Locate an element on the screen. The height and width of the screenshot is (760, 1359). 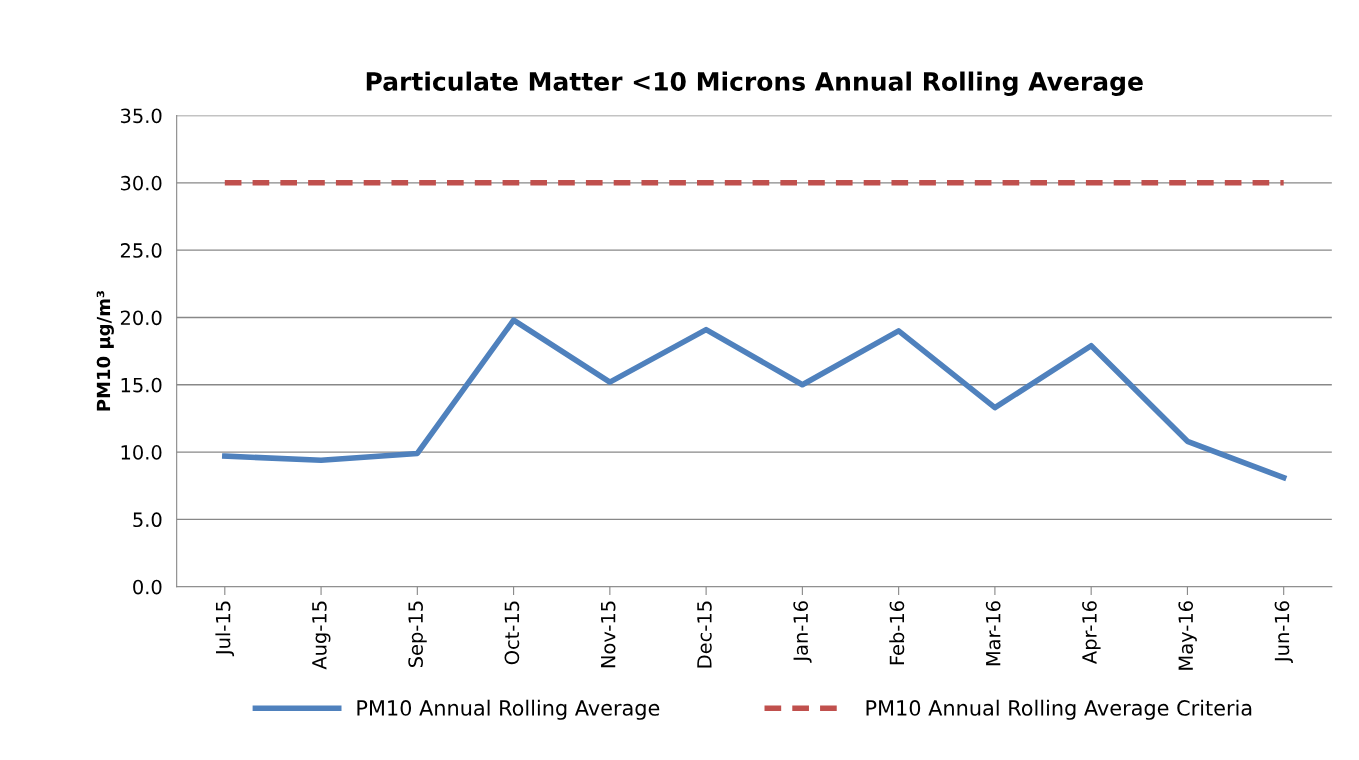
x-tick-label: Oct-15 is located at coordinates (512, 633).